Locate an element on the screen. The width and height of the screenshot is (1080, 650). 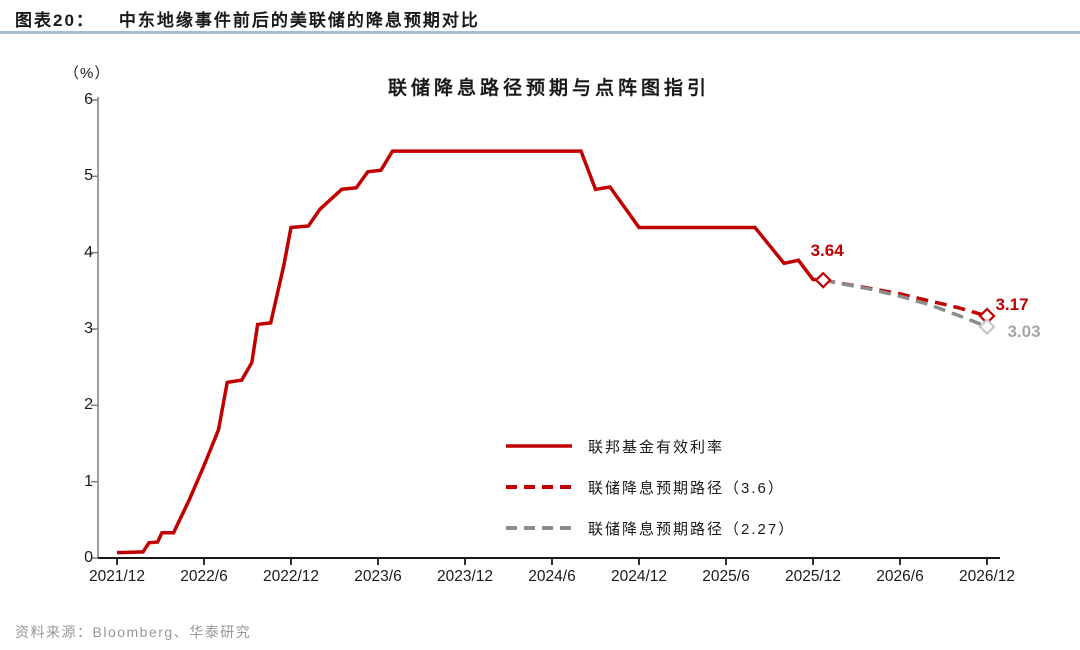
y-tick-label: 6 is located at coordinates (88, 99).